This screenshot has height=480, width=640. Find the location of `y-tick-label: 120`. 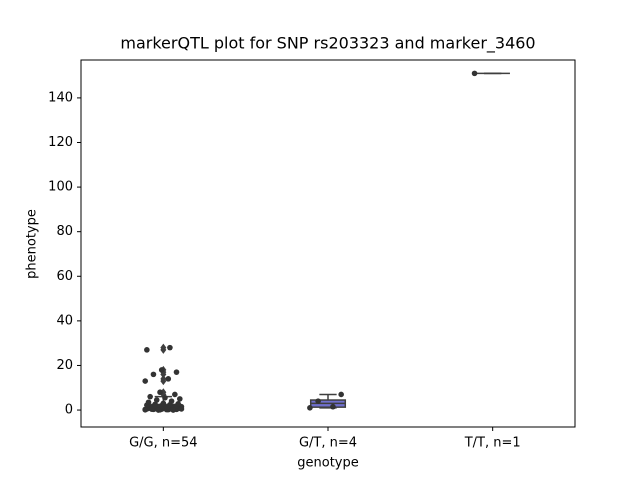

y-tick-label: 120 is located at coordinates (60, 142).